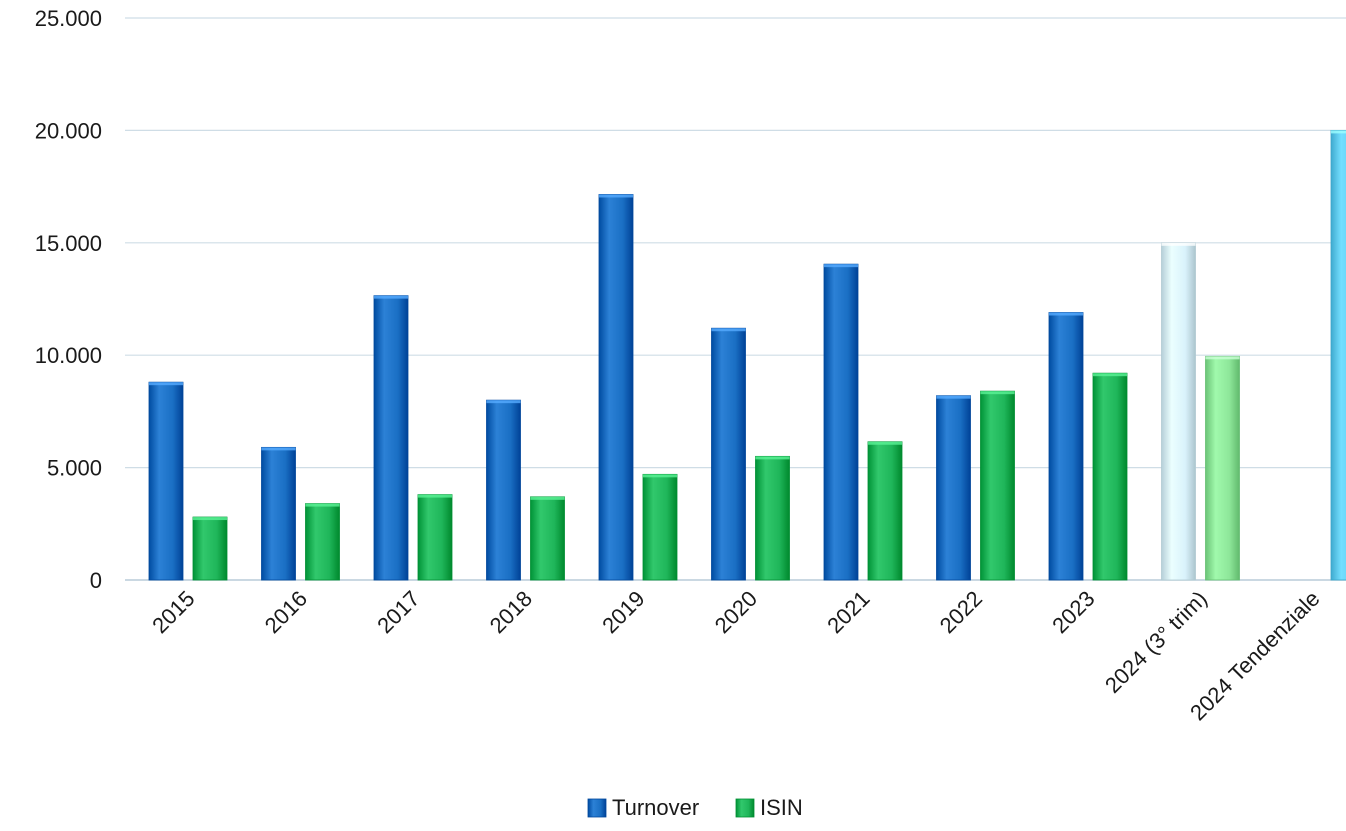 The width and height of the screenshot is (1346, 831). Describe the element at coordinates (391, 438) in the screenshot. I see `bar-turnover-2017` at that location.